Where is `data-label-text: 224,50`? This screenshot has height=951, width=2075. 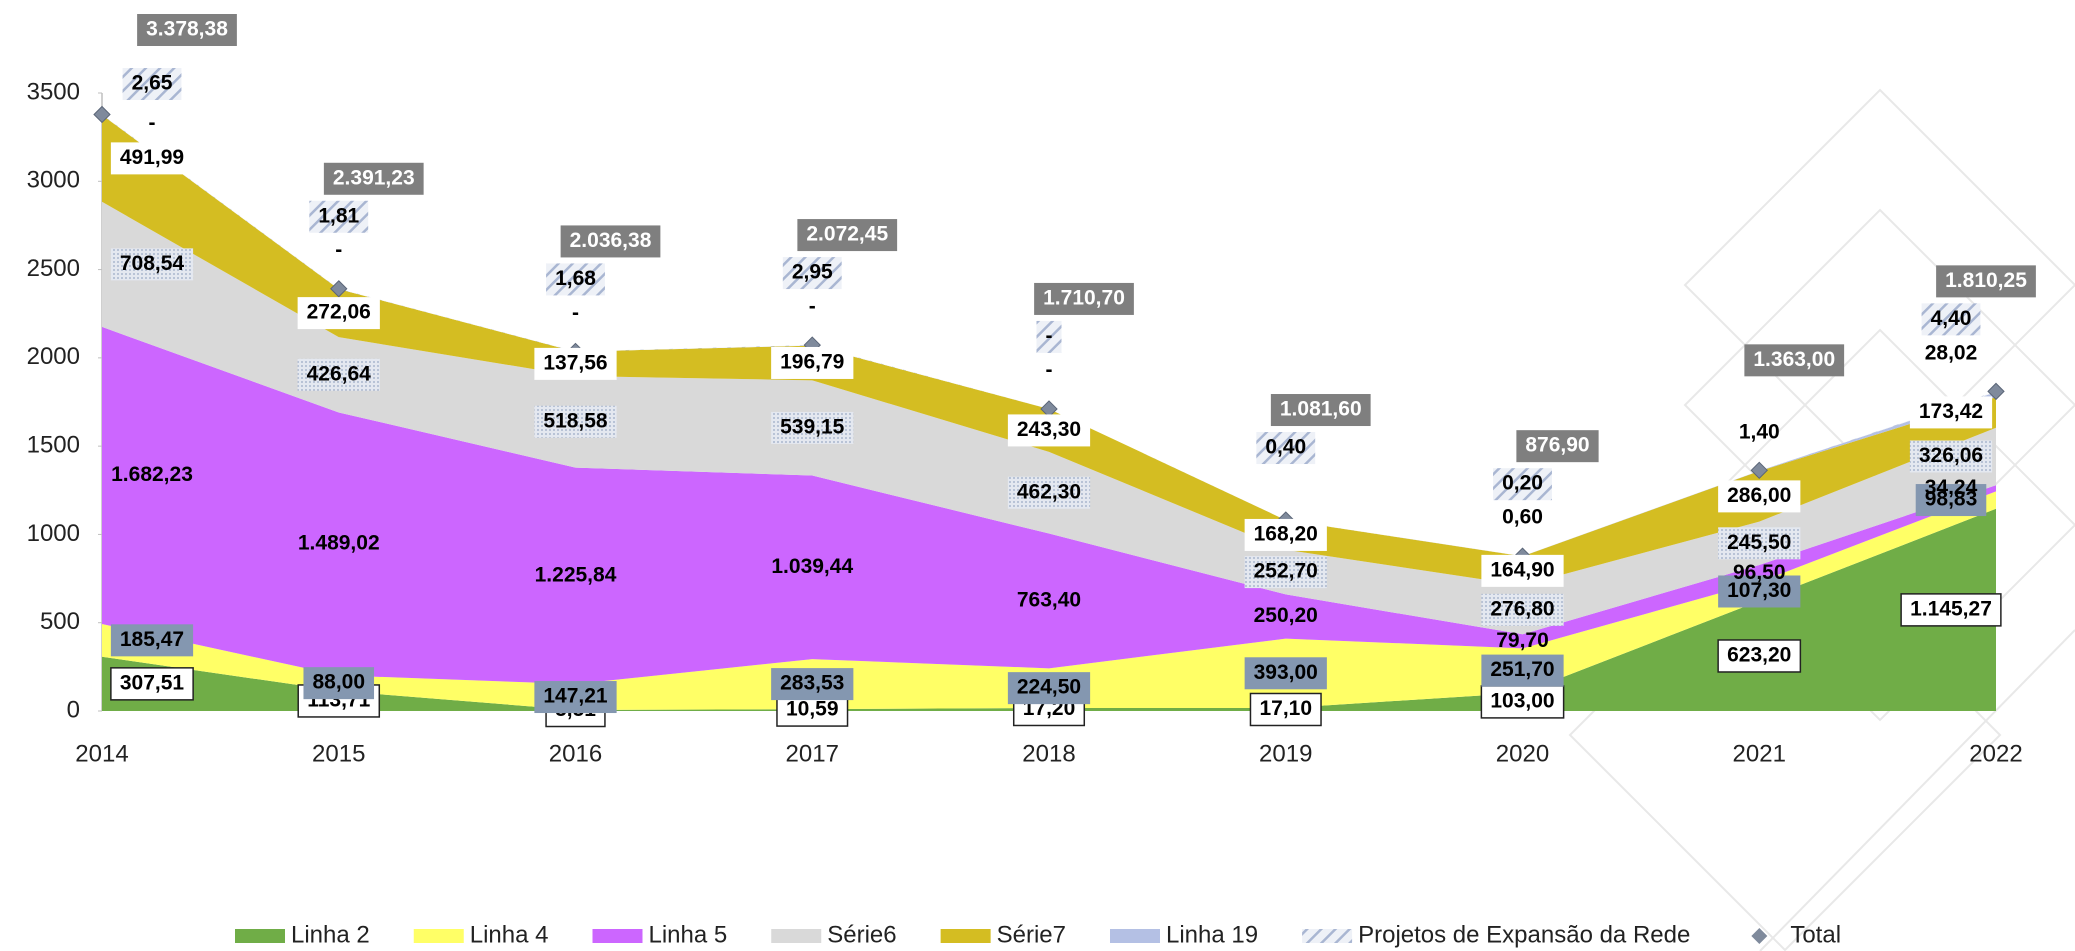 data-label-text: 224,50 is located at coordinates (1049, 687).